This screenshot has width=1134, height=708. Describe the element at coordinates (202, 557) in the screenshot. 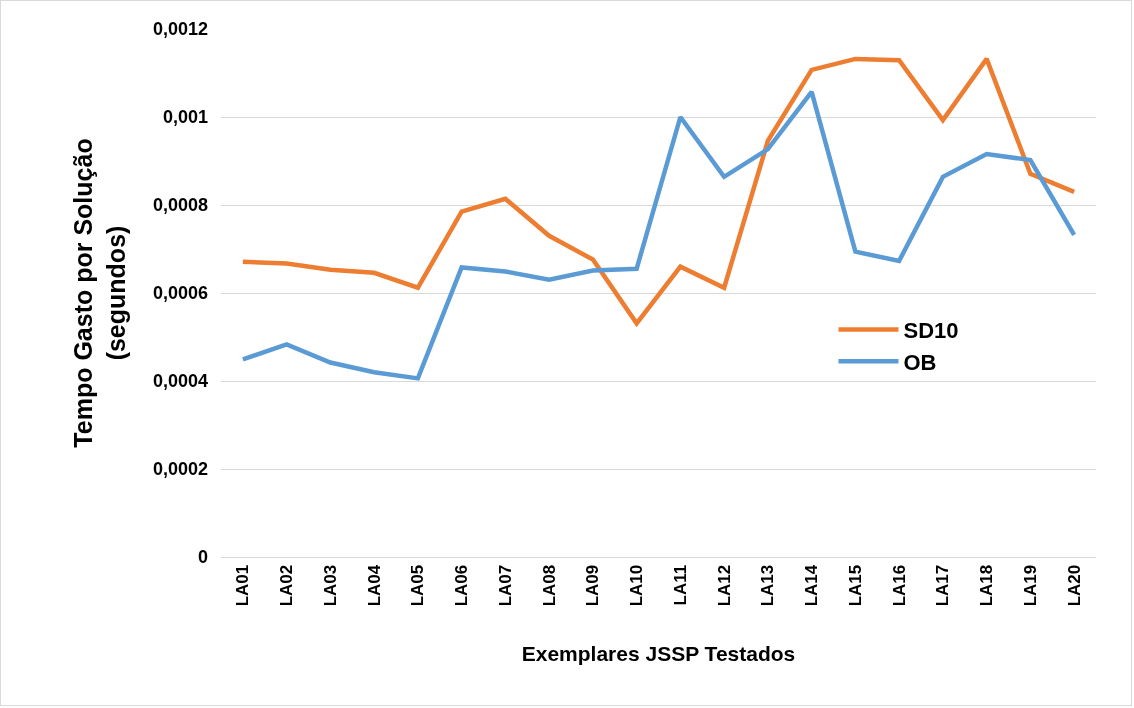

I see `y-tick-label: 0` at that location.